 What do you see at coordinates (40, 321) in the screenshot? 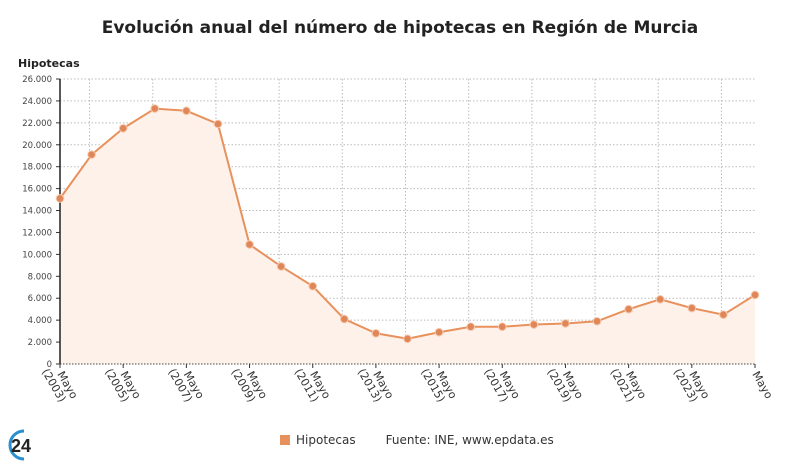
I see `y-tick-label: 4.000` at bounding box center [40, 321].